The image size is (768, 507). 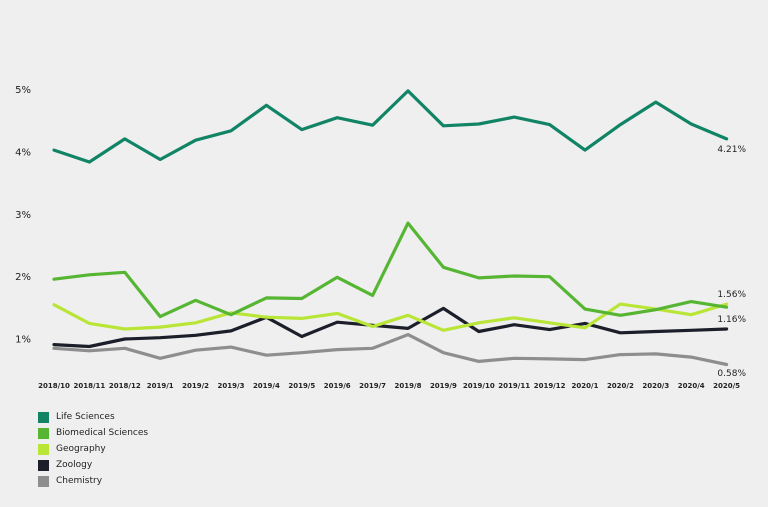 I want to click on legend-label: Geography, so click(x=81, y=449).